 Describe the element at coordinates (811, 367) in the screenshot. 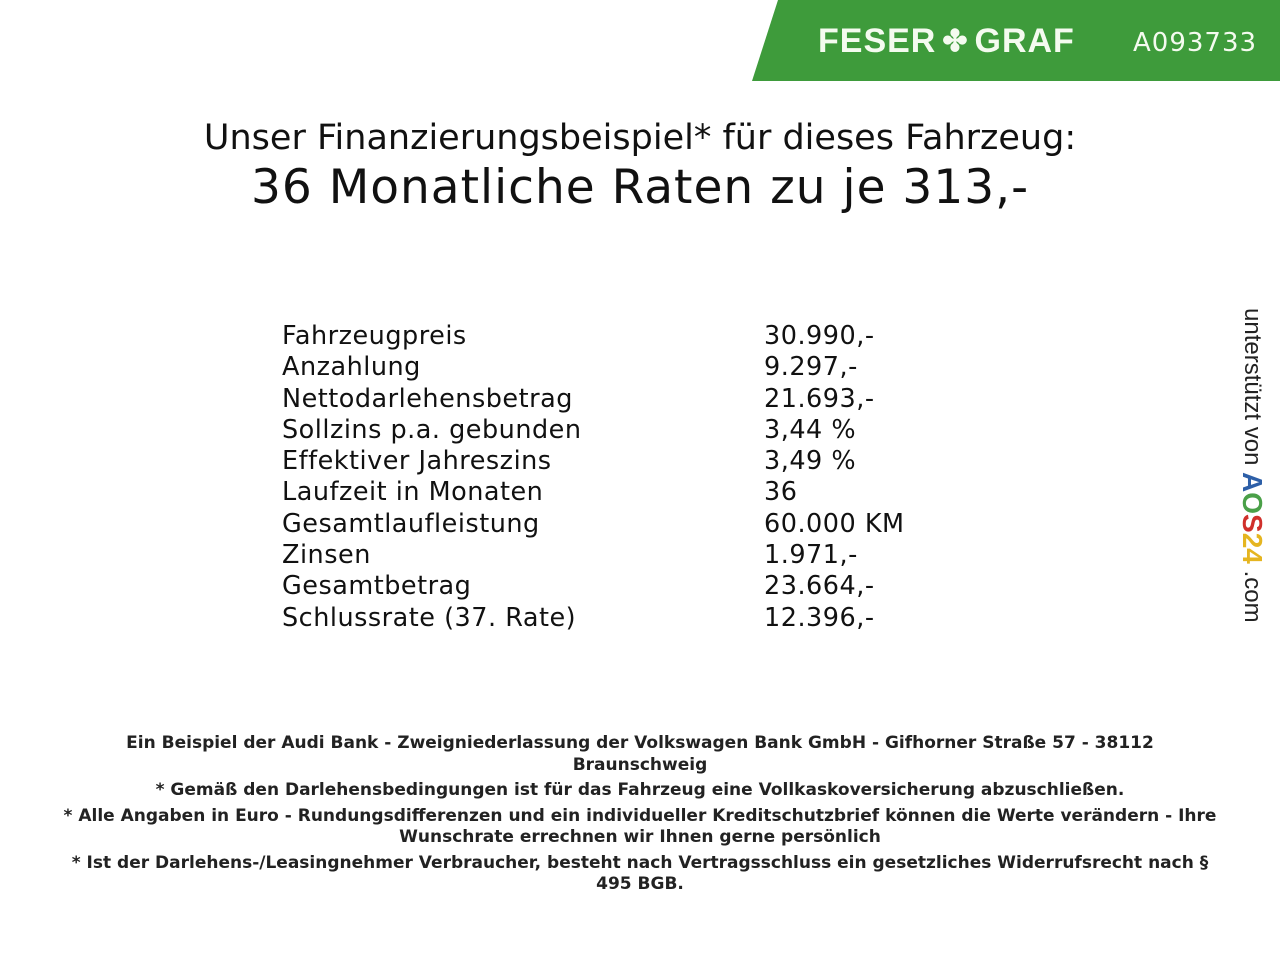

I see `row-value: 9.297,-` at that location.